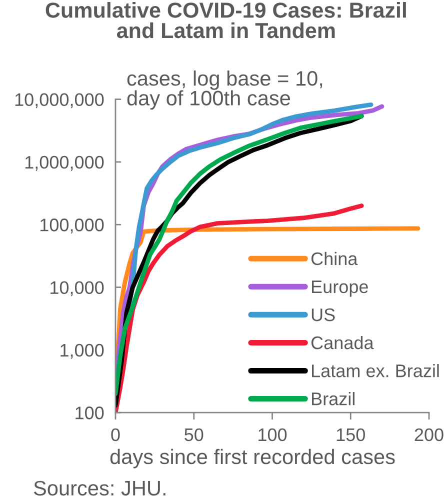 The image size is (447, 504). What do you see at coordinates (82, 351) in the screenshot?
I see `y-tick-label: 1,000` at bounding box center [82, 351].